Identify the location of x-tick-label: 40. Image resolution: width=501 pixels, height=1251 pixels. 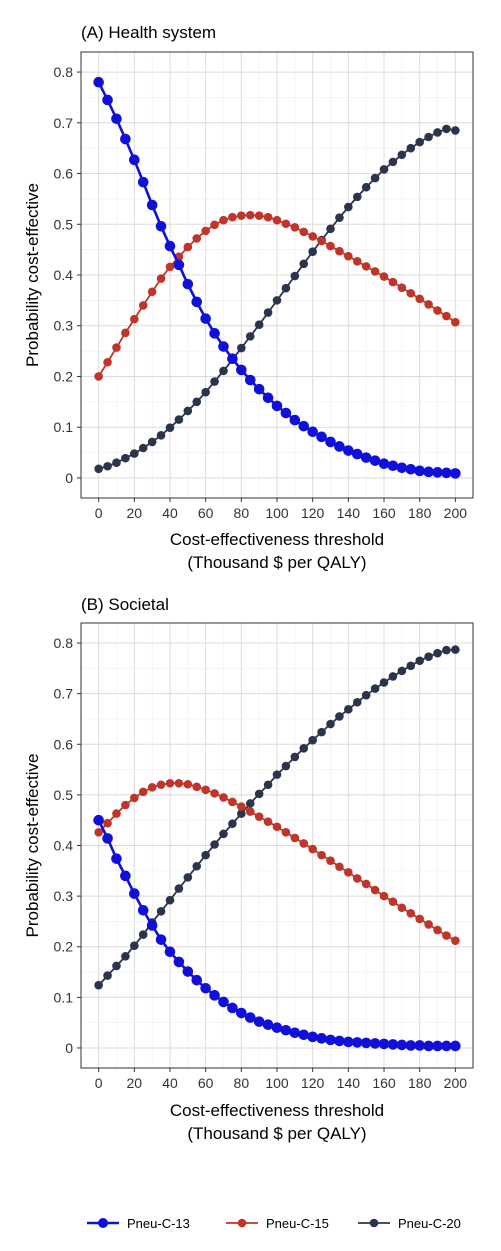
(170, 513).